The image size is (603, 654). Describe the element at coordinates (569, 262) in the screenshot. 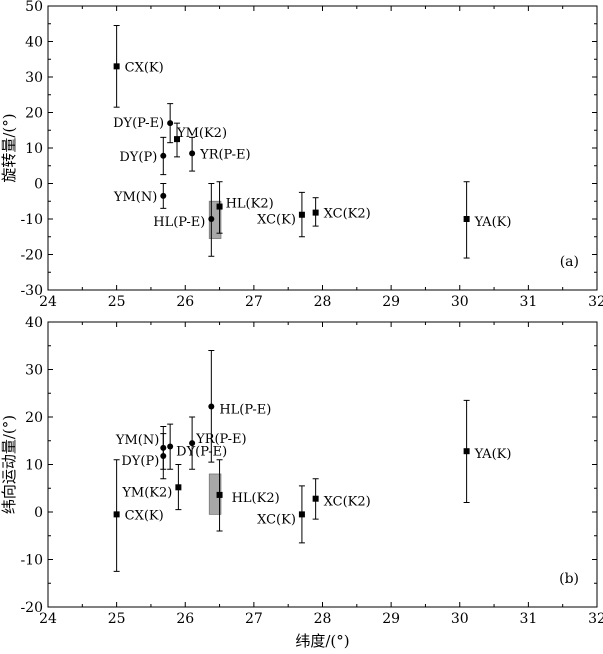

I see `panel-label: (a)` at that location.